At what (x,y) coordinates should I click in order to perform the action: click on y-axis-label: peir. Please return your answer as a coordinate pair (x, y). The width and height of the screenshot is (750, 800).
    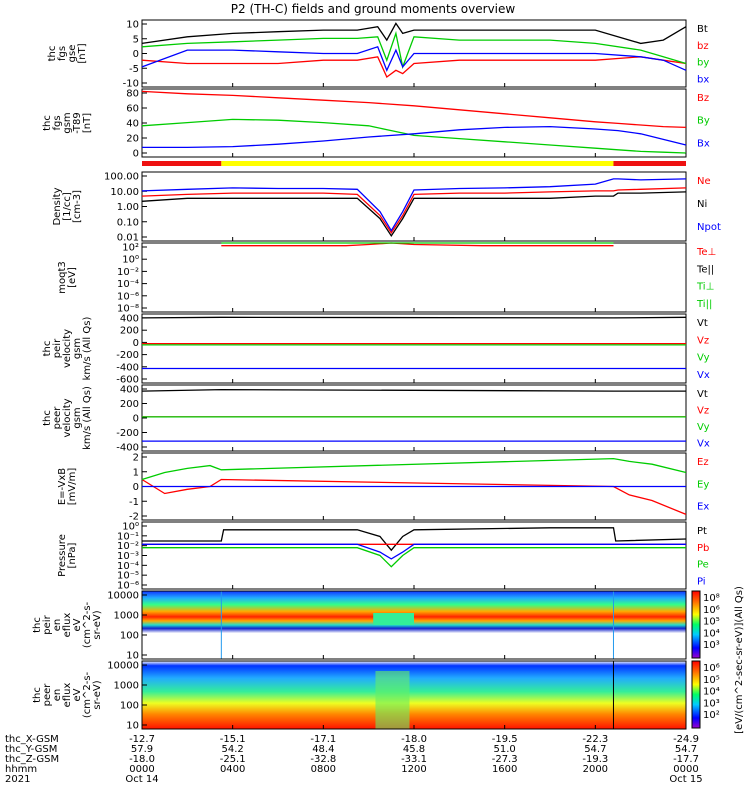
    Looking at the image, I should click on (57, 348).